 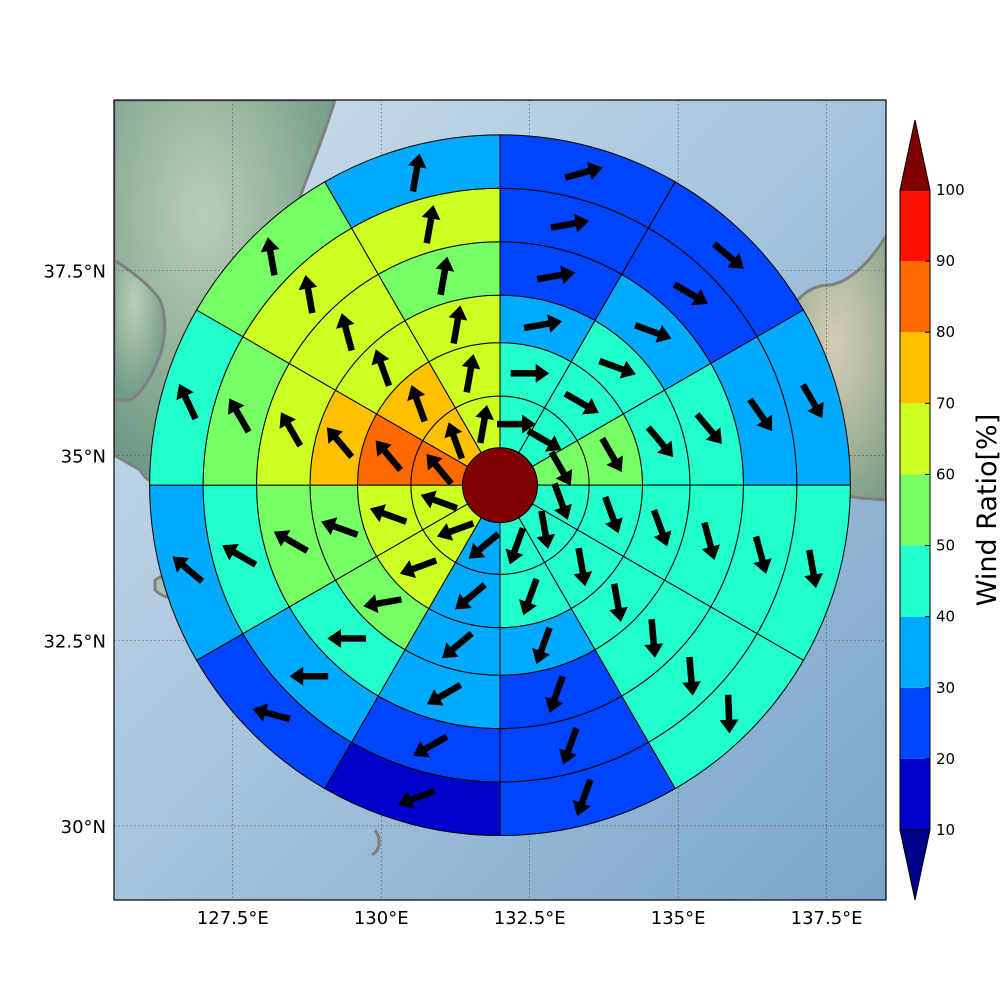 I want to click on lon-tick-label: 137.5°E, so click(x=827, y=918).